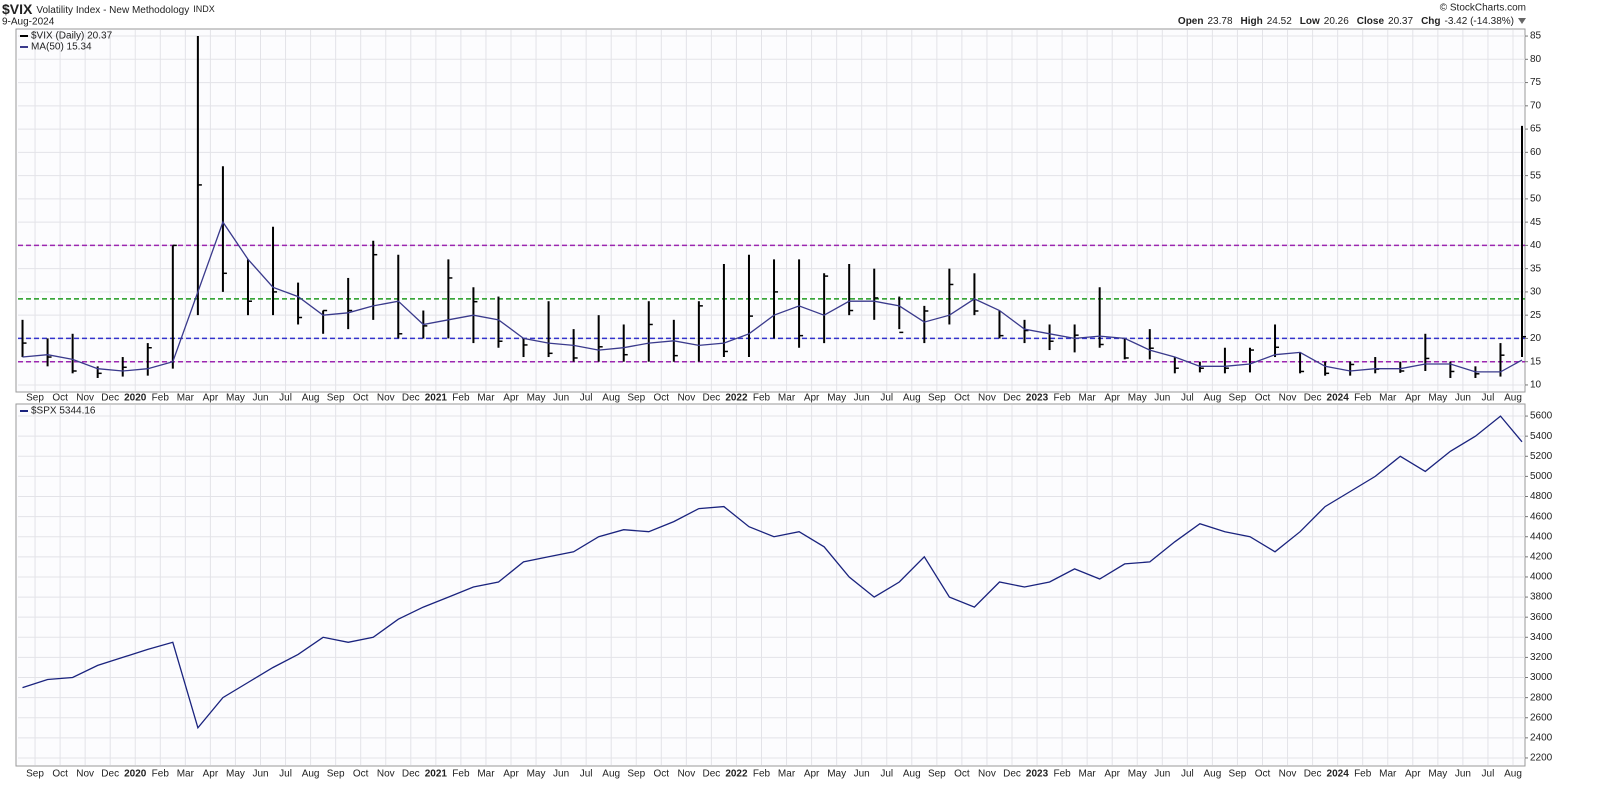 This screenshot has width=1600, height=800. What do you see at coordinates (1536, 268) in the screenshot?
I see `y-tick-label: 35` at bounding box center [1536, 268].